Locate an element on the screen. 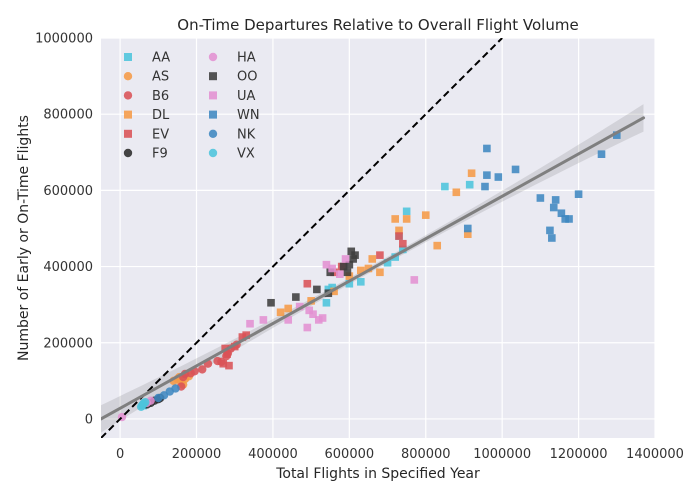 The height and width of the screenshot is (500, 700). legend-label-as: AS is located at coordinates (160, 77).